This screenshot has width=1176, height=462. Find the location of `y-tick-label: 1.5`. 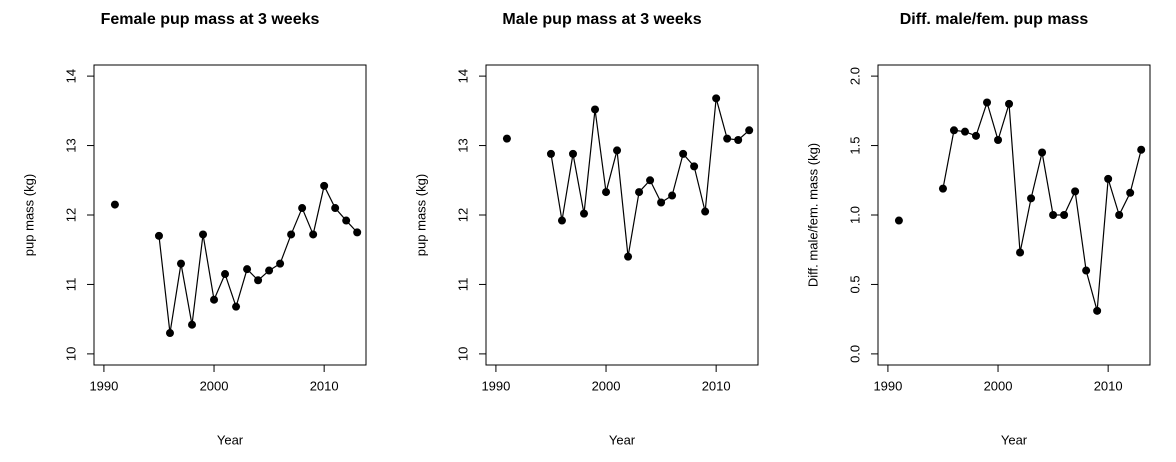

y-tick-label: 1.5 is located at coordinates (854, 146).